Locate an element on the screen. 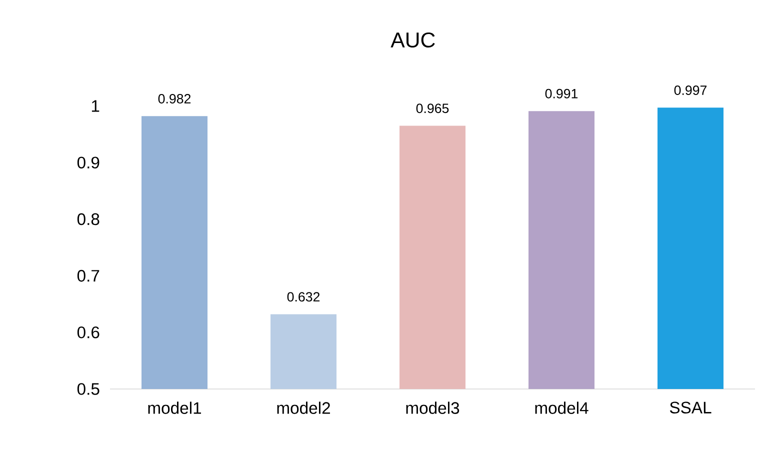  y-tick-label: 0.7 is located at coordinates (88, 276).